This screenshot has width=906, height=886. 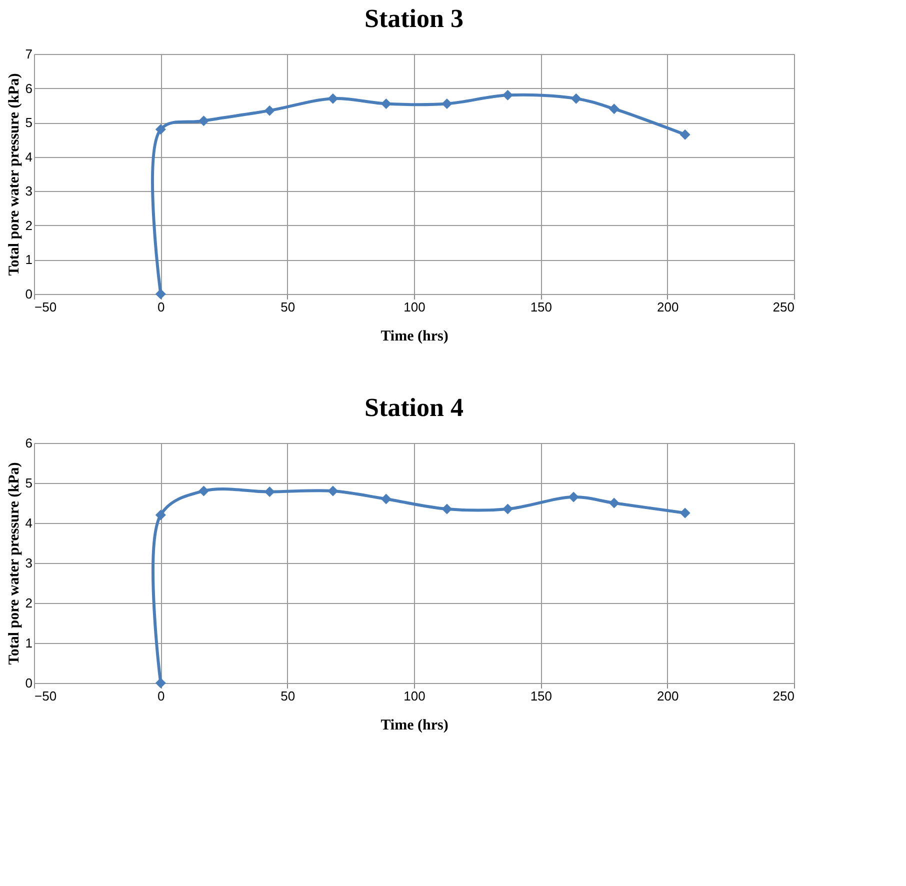 What do you see at coordinates (414, 407) in the screenshot?
I see `chart-title: Station 4` at bounding box center [414, 407].